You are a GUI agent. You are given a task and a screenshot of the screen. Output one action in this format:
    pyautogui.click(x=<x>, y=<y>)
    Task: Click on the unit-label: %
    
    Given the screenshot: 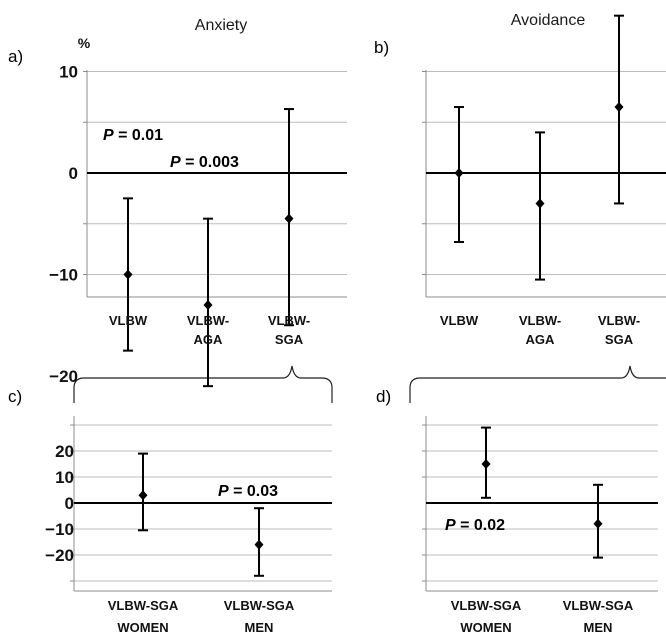 What is the action you would take?
    pyautogui.click(x=84, y=43)
    